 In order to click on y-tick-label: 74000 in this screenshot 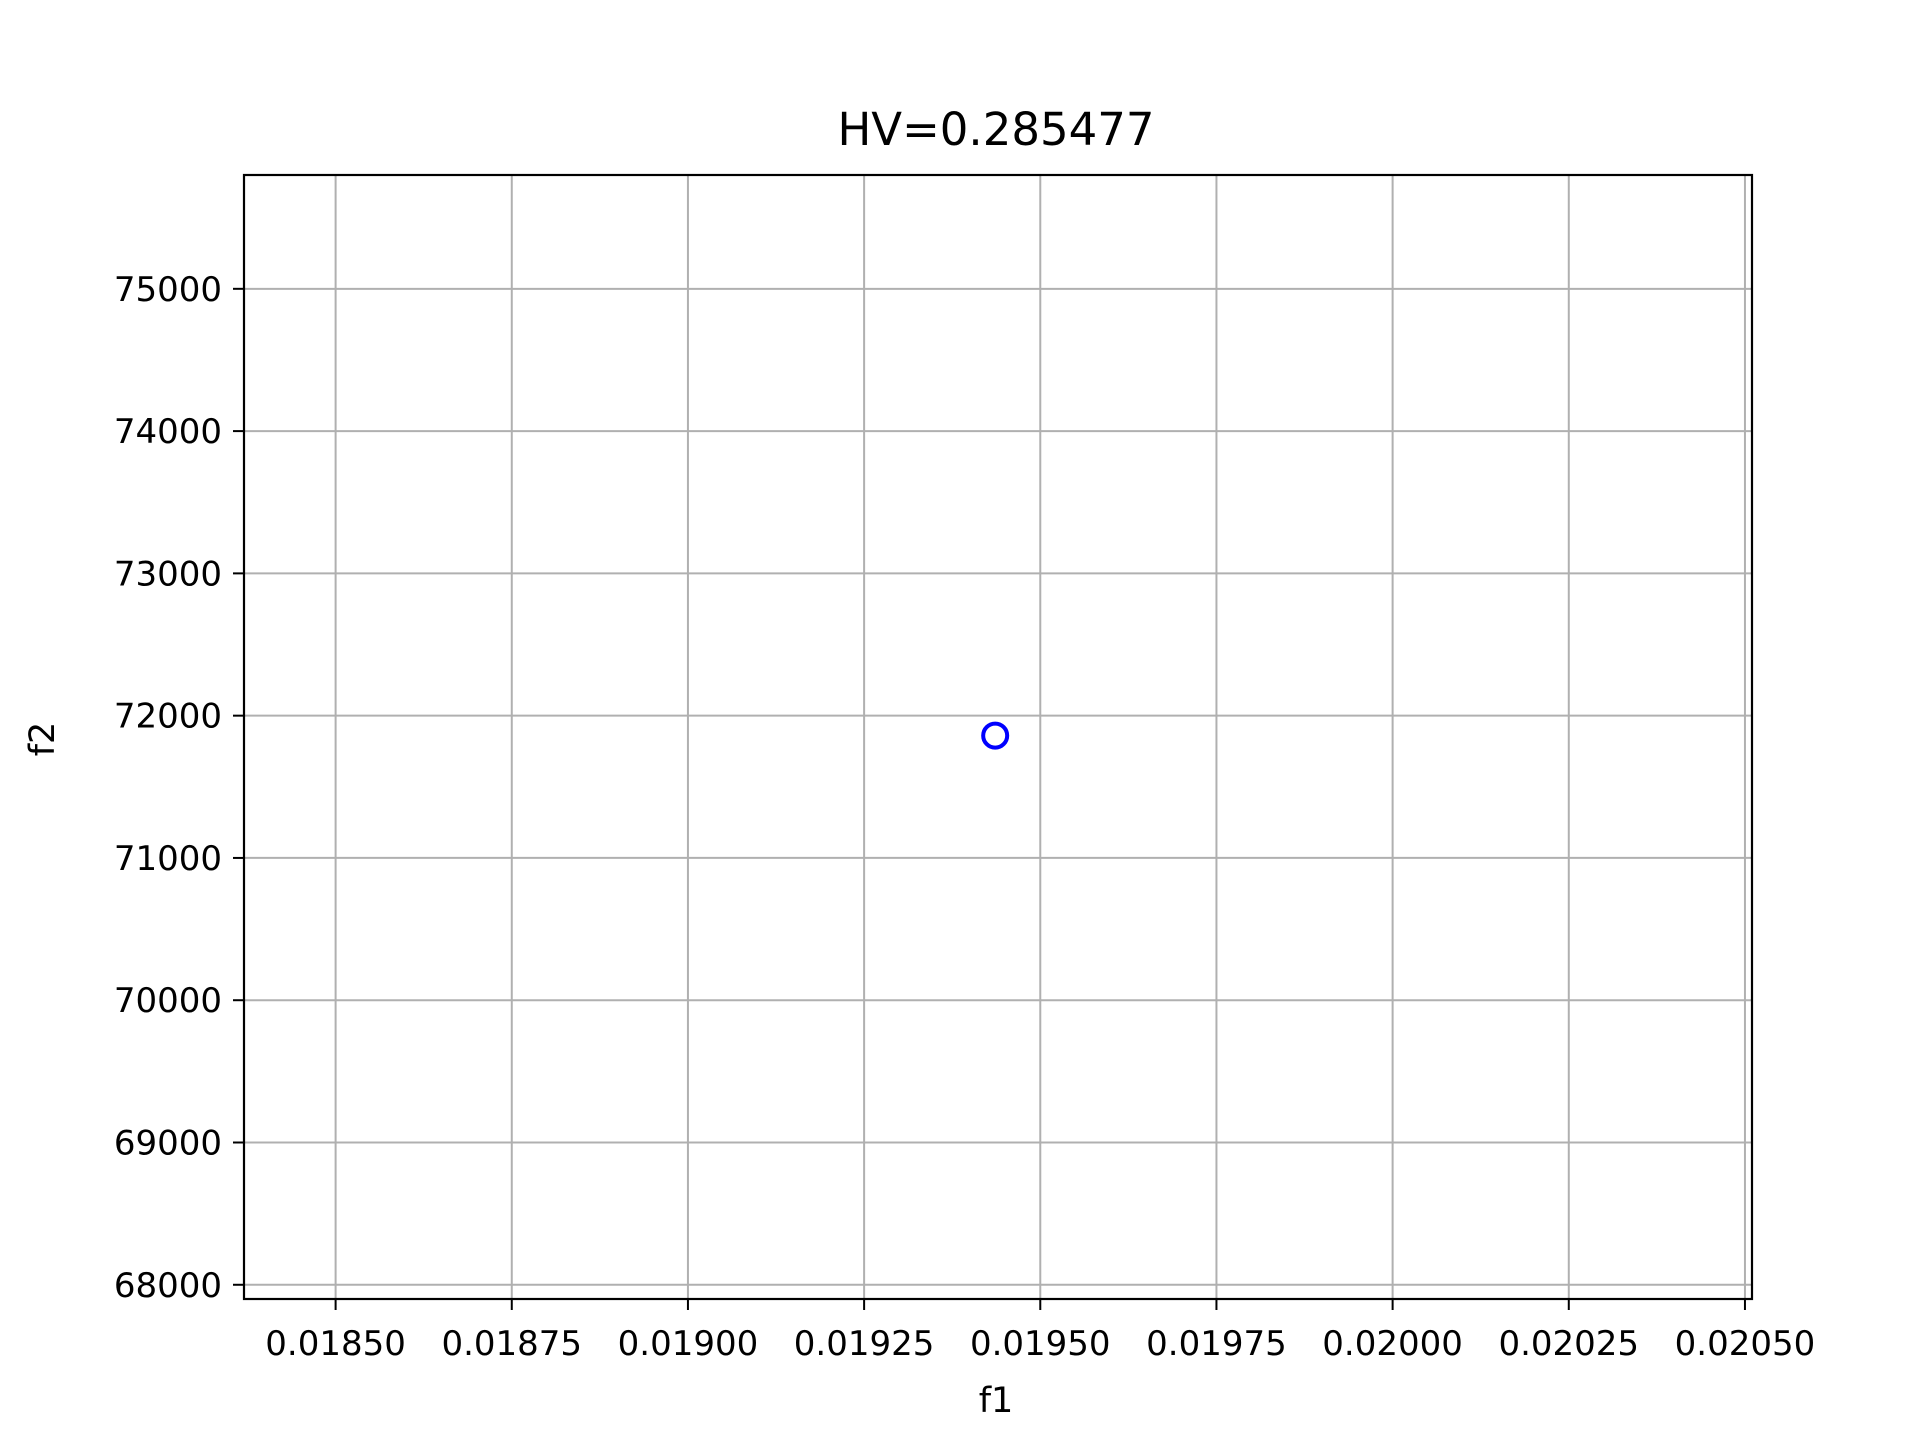, I will do `click(168, 432)`.